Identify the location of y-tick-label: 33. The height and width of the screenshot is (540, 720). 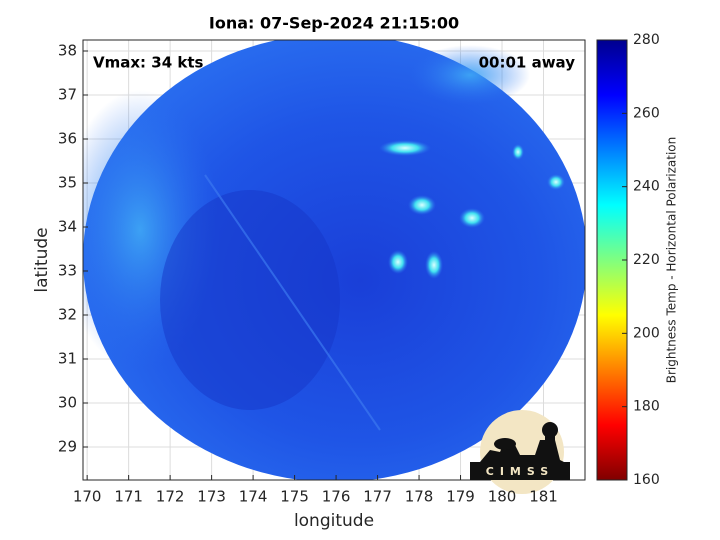
(67, 271).